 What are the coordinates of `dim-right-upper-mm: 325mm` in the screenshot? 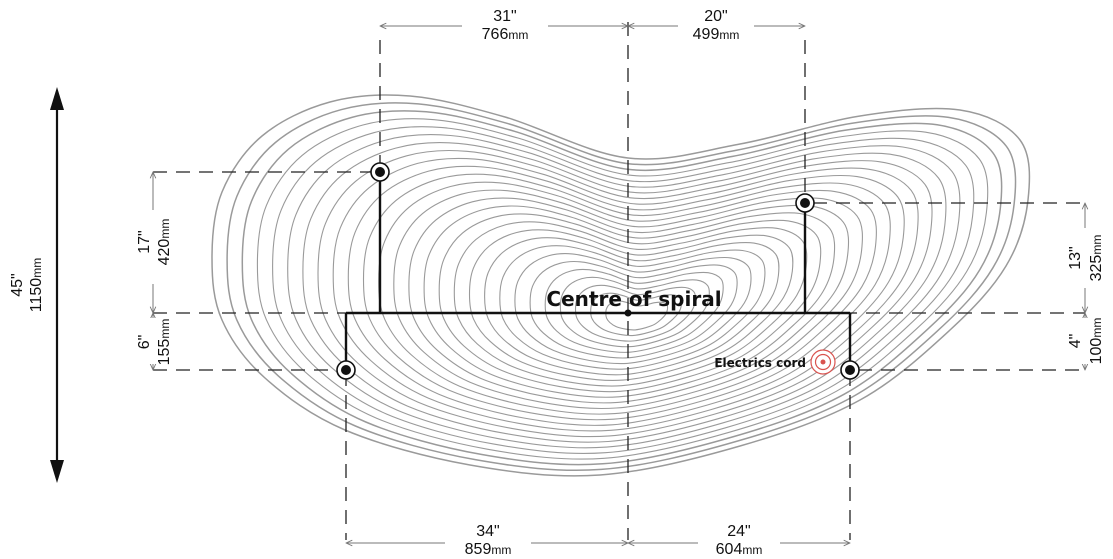 It's located at (1096, 258).